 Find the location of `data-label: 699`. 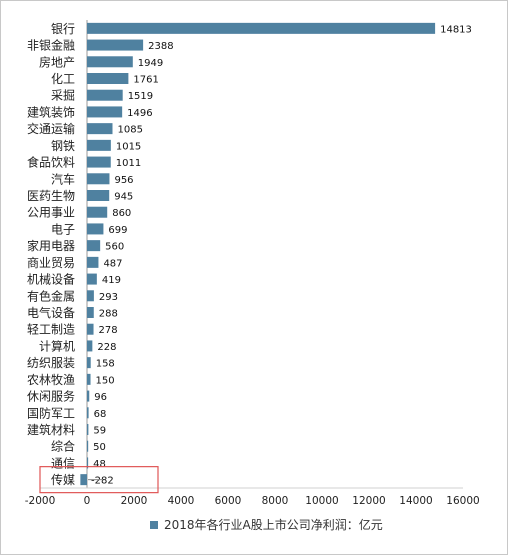

data-label: 699 is located at coordinates (117, 230).